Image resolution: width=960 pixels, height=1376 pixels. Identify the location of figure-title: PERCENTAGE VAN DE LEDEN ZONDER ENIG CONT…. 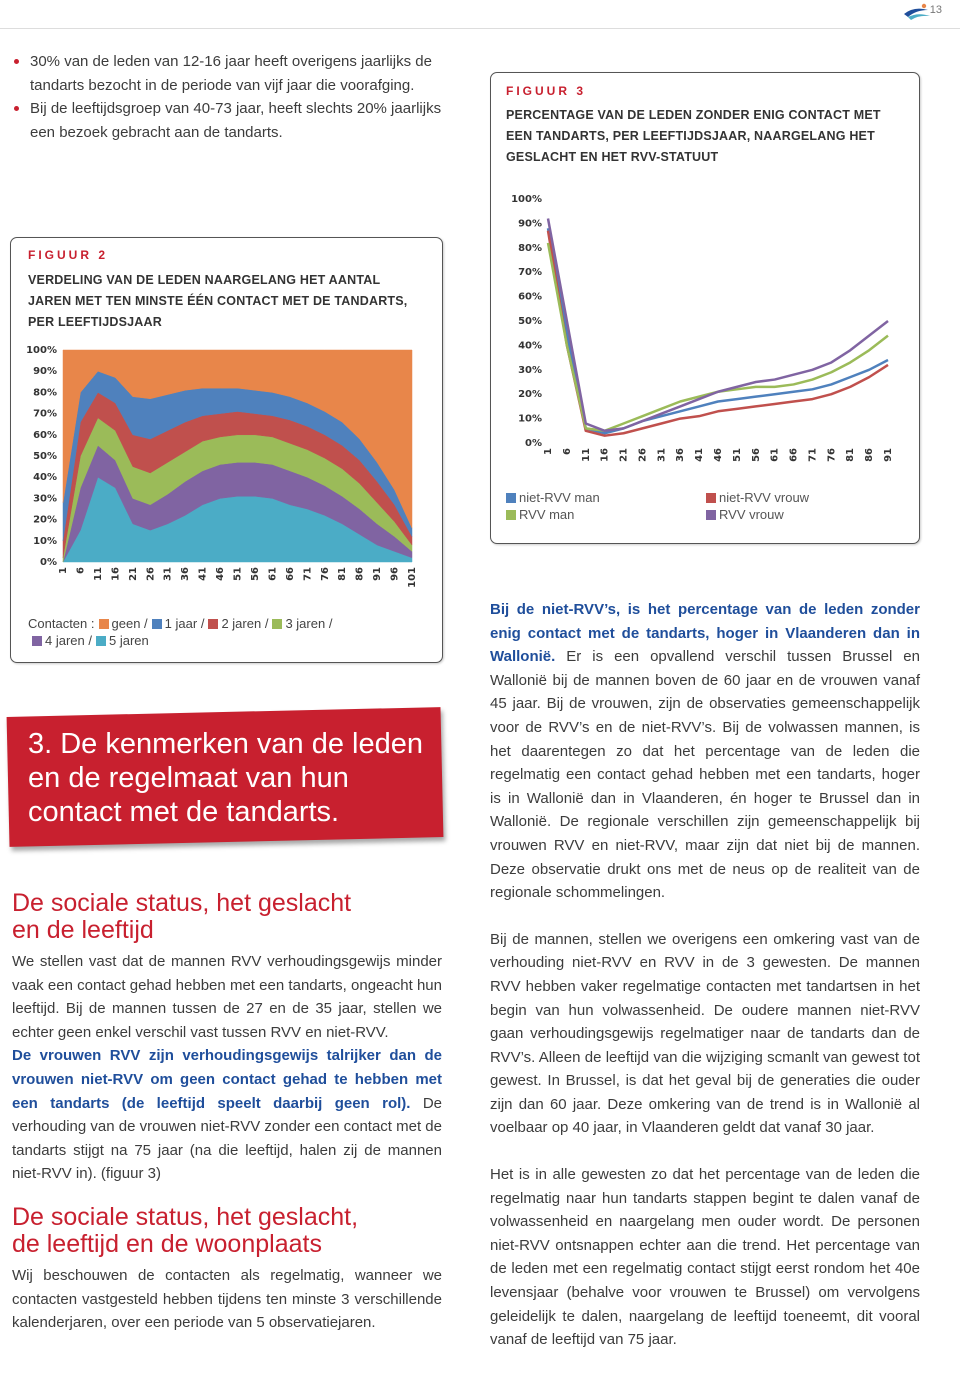
(693, 136).